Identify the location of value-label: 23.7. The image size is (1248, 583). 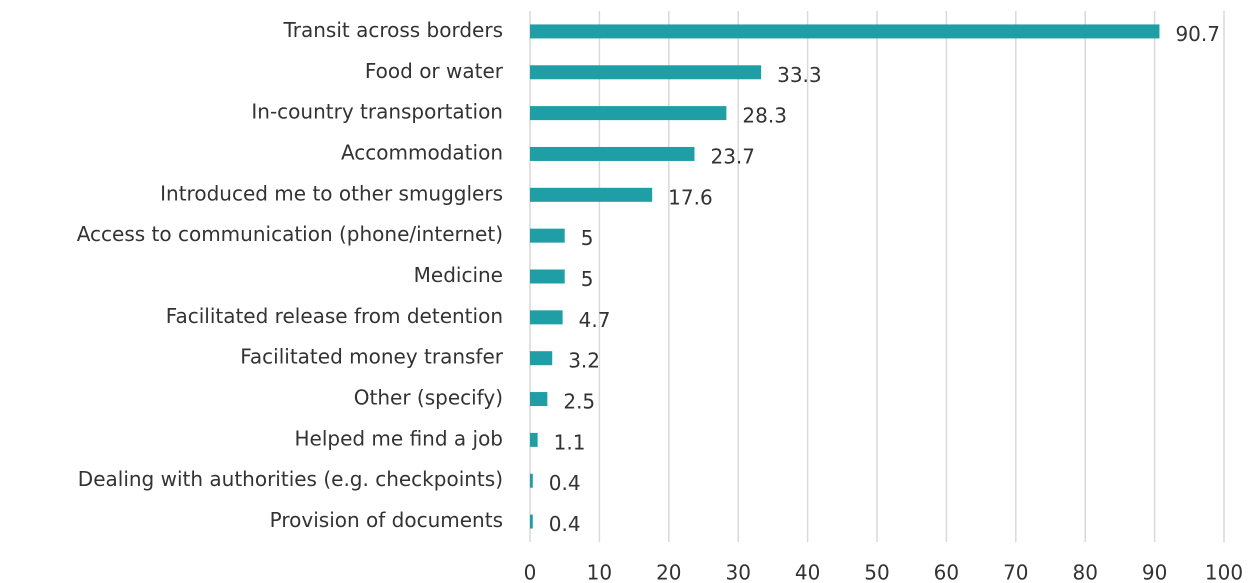
(732, 156).